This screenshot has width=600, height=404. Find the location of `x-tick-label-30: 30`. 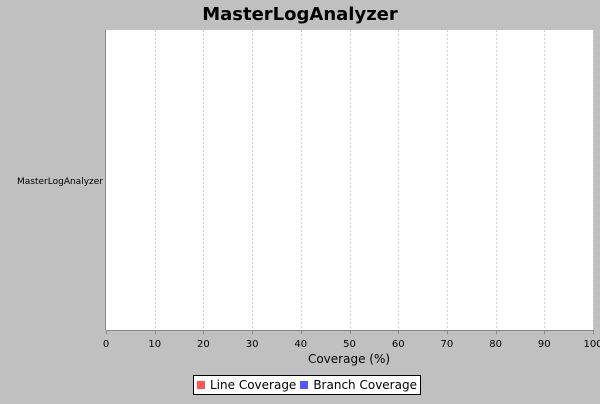

x-tick-label-30: 30 is located at coordinates (252, 344).